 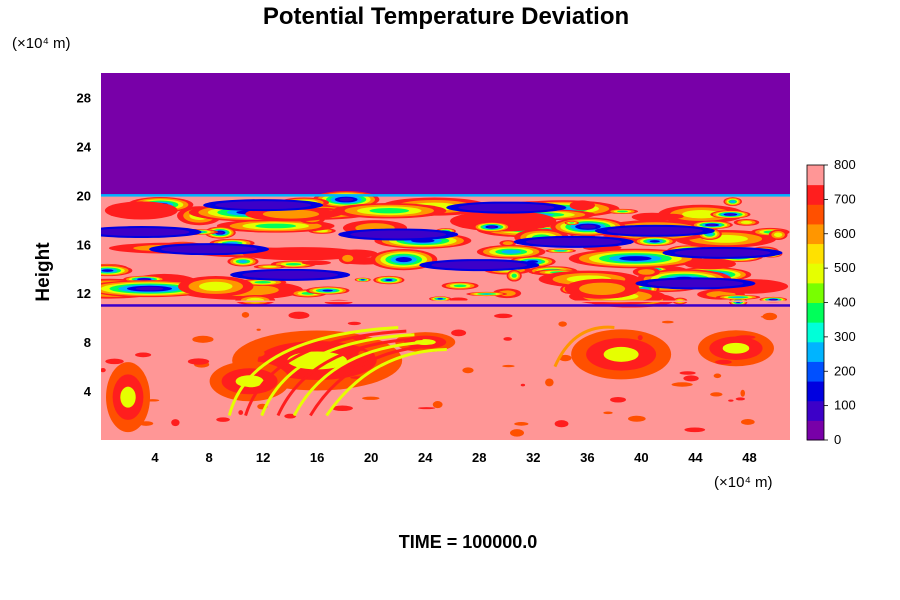 What do you see at coordinates (41, 43) in the screenshot?
I see `y-unit-label: (×10⁴ m)` at bounding box center [41, 43].